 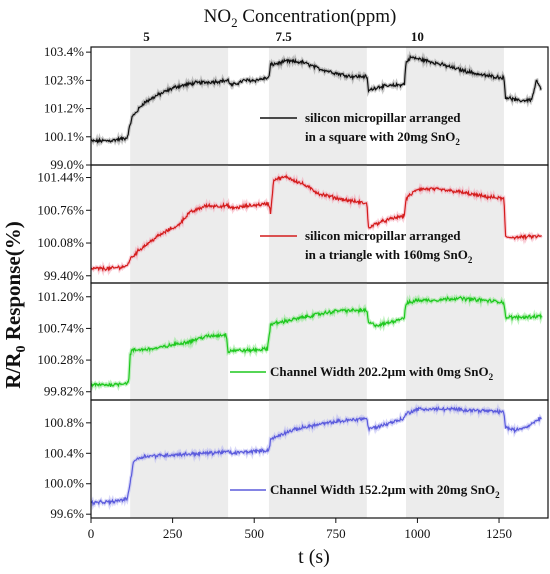 What do you see at coordinates (146, 36) in the screenshot?
I see `concentration-label: 5` at bounding box center [146, 36].